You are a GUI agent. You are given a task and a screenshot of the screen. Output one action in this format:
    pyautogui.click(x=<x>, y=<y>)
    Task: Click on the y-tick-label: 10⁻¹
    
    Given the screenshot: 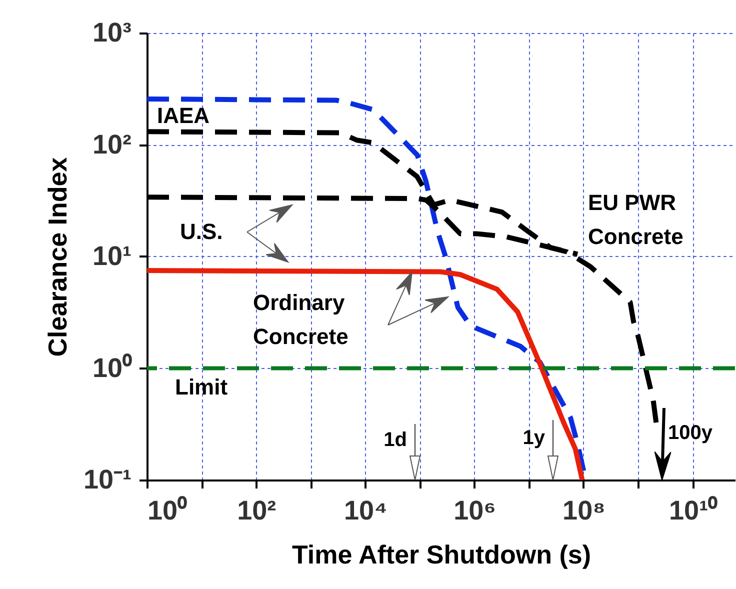 What is the action you would take?
    pyautogui.click(x=107, y=479)
    